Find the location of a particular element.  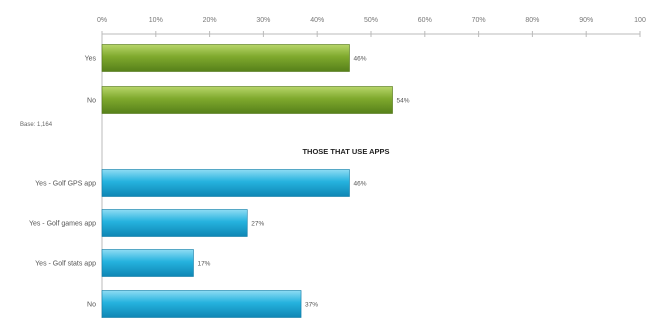

x-tick-label: 0% is located at coordinates (102, 20).